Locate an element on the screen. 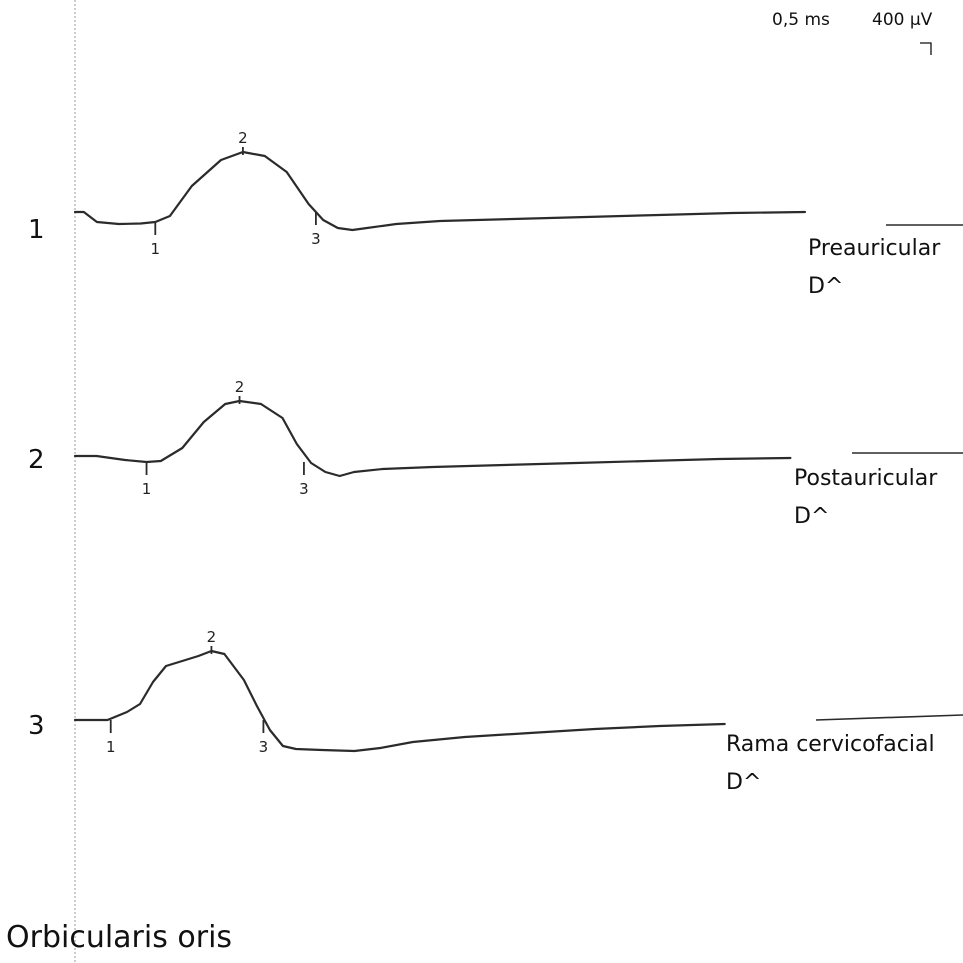 Image resolution: width=963 pixels, height=963 pixels. trace-number: 2 is located at coordinates (36, 460).